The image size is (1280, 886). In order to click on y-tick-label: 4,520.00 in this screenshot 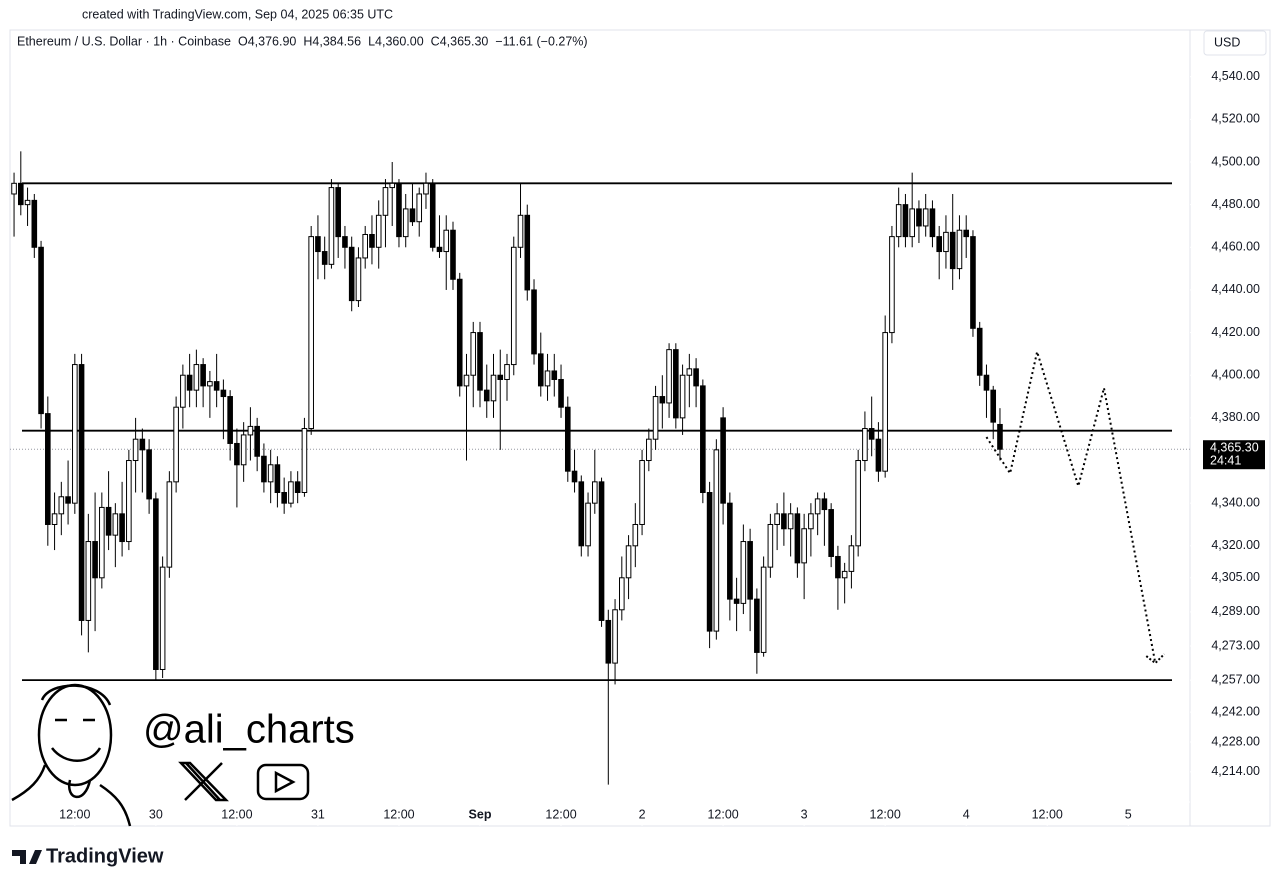, I will do `click(1235, 119)`.